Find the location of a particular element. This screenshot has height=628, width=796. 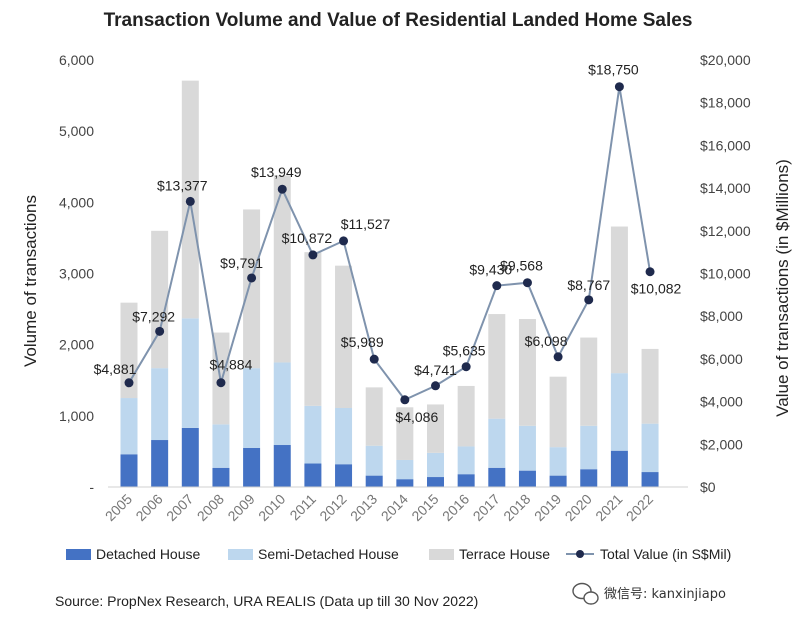

legend-swatch-terrace is located at coordinates (441, 554).